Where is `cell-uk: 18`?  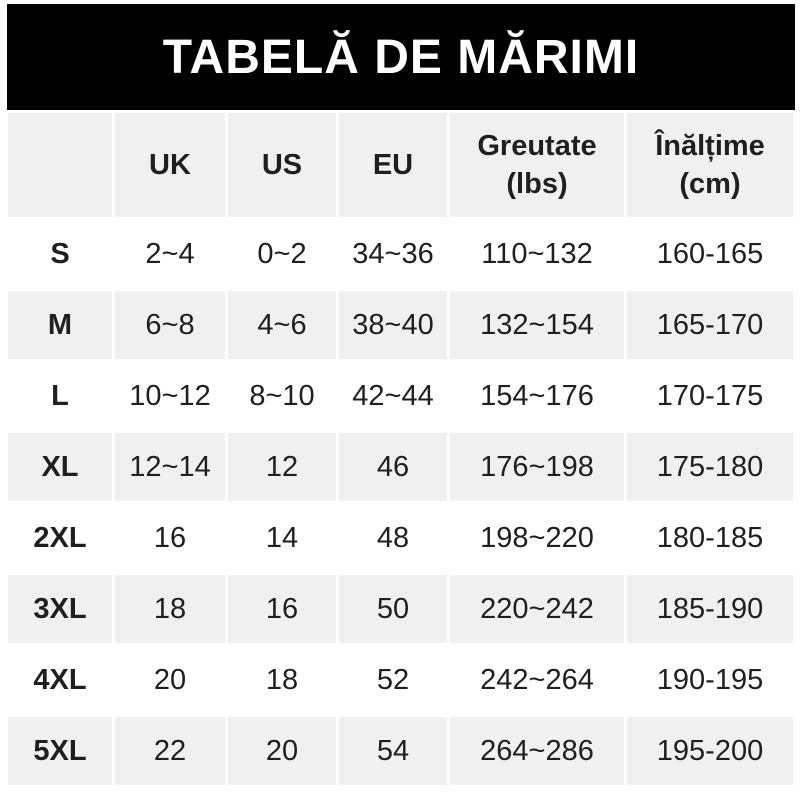
cell-uk: 18 is located at coordinates (170, 609).